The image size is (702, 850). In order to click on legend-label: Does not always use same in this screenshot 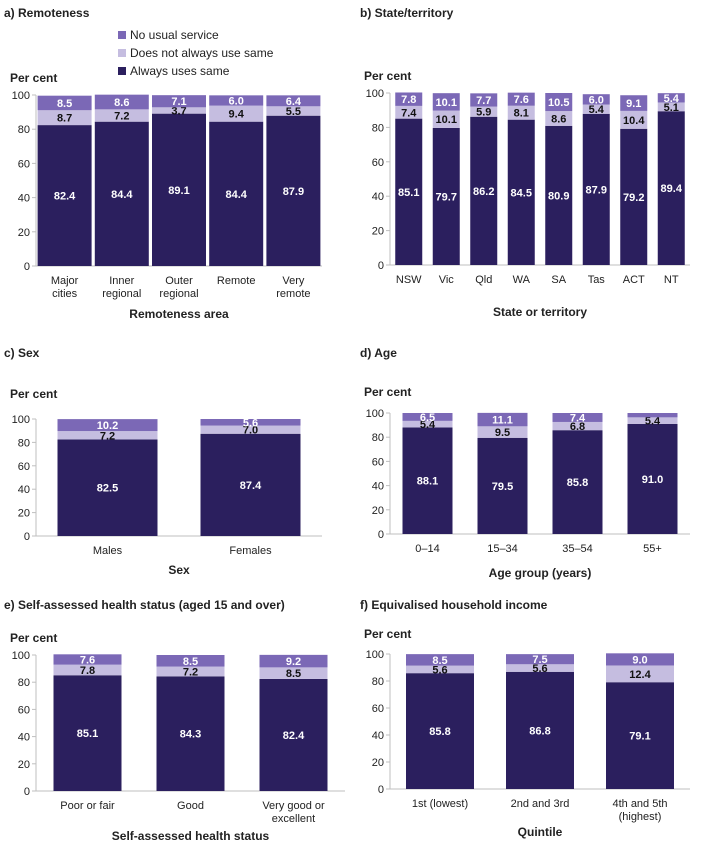, I will do `click(202, 53)`.